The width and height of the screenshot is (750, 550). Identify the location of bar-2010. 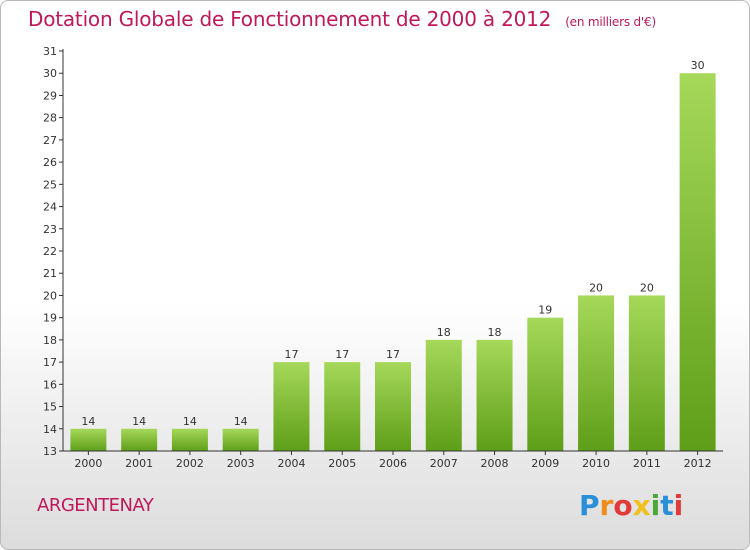
(596, 373).